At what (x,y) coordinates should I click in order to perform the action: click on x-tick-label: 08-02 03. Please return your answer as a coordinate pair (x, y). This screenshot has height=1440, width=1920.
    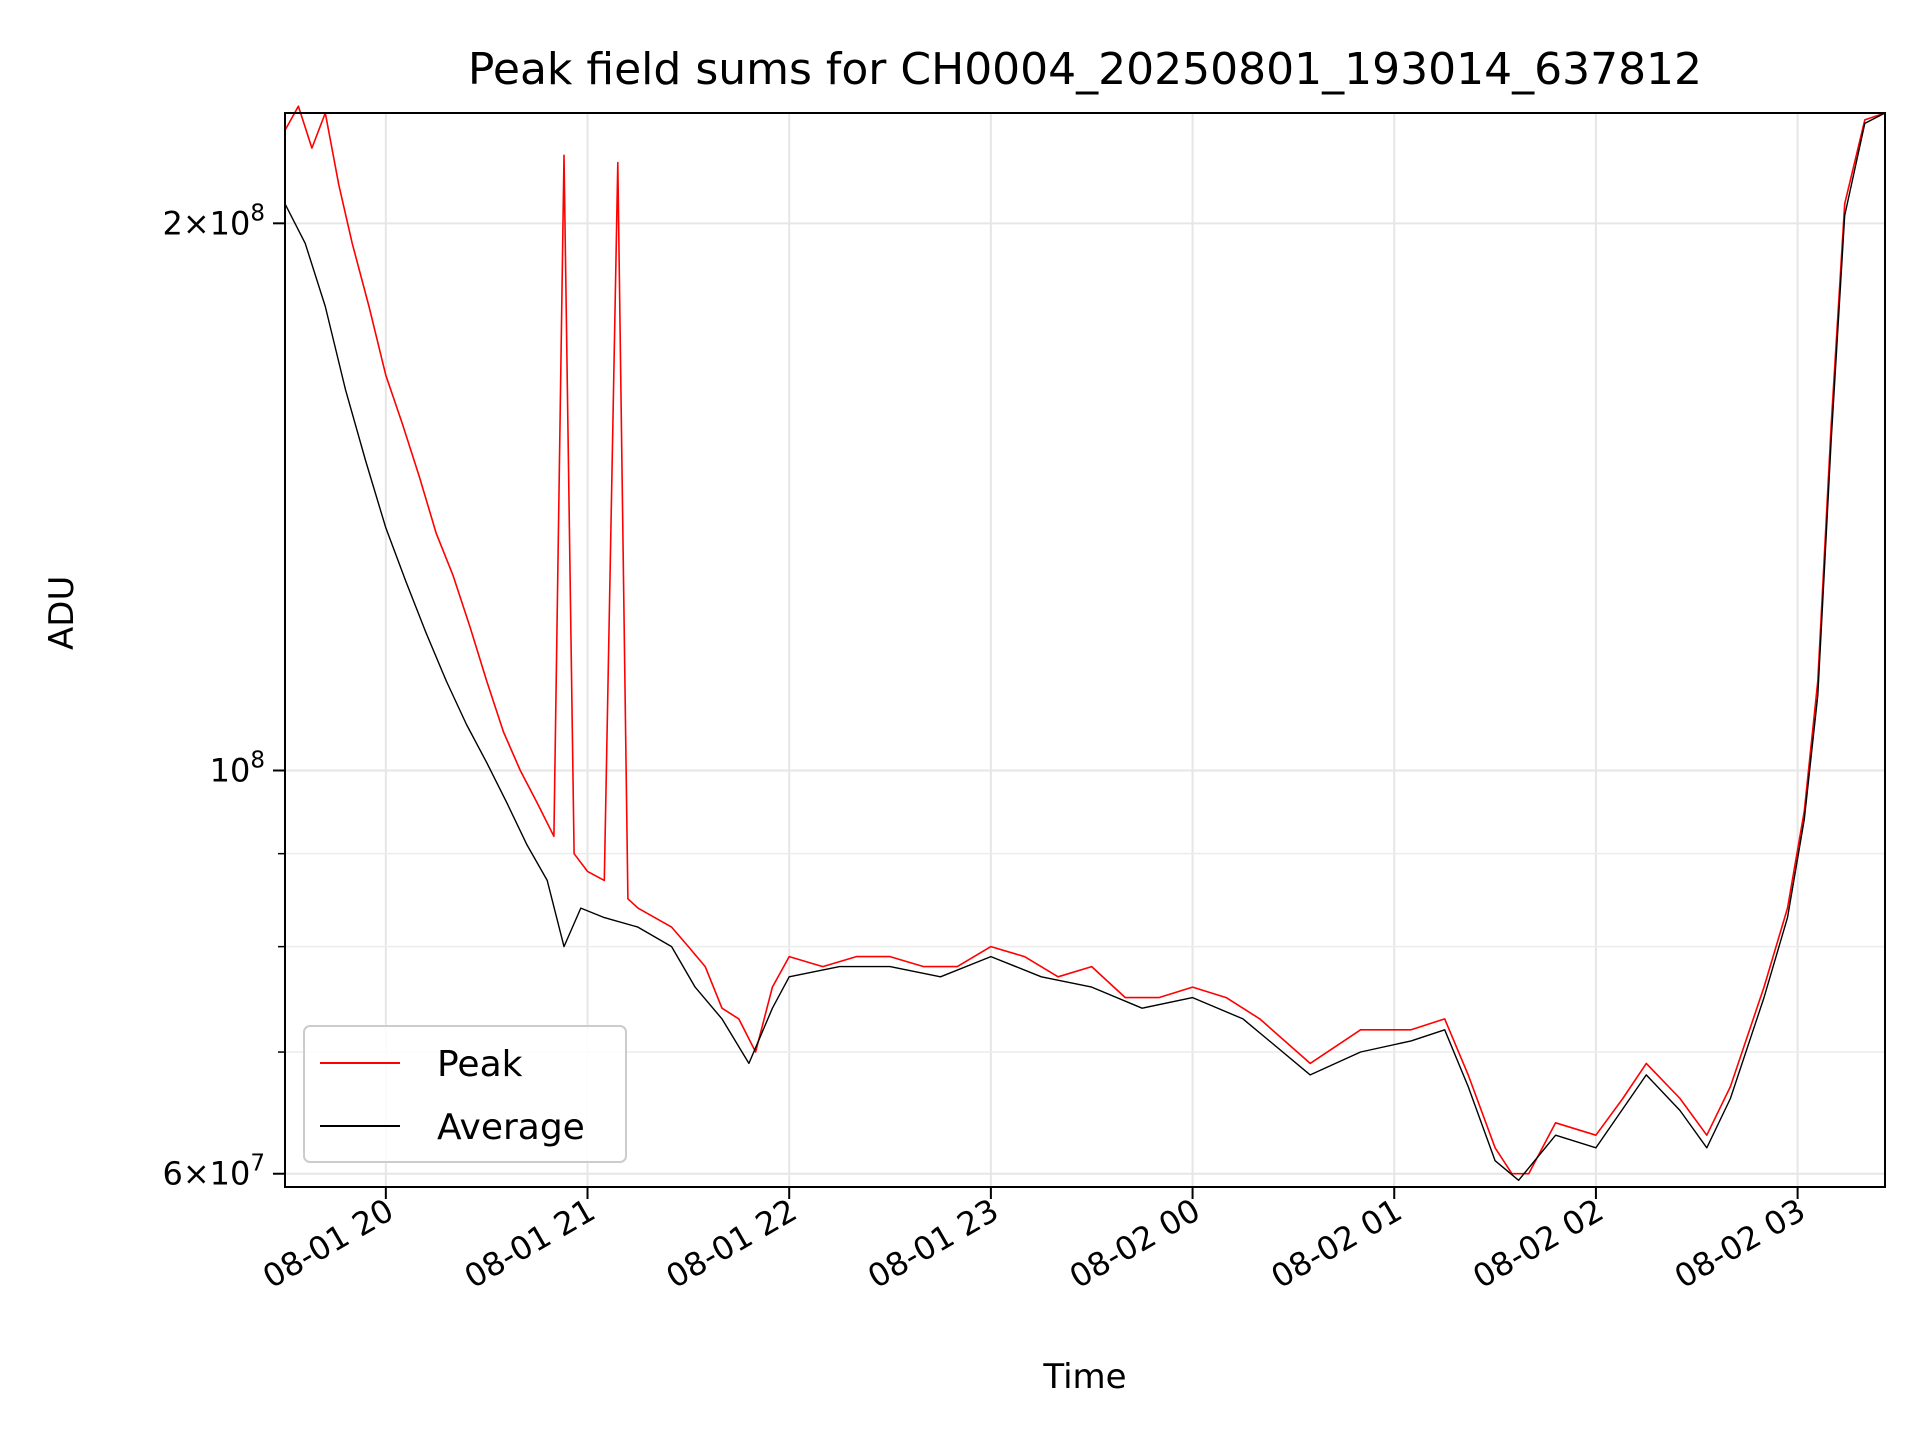
    Looking at the image, I should click on (1740, 1243).